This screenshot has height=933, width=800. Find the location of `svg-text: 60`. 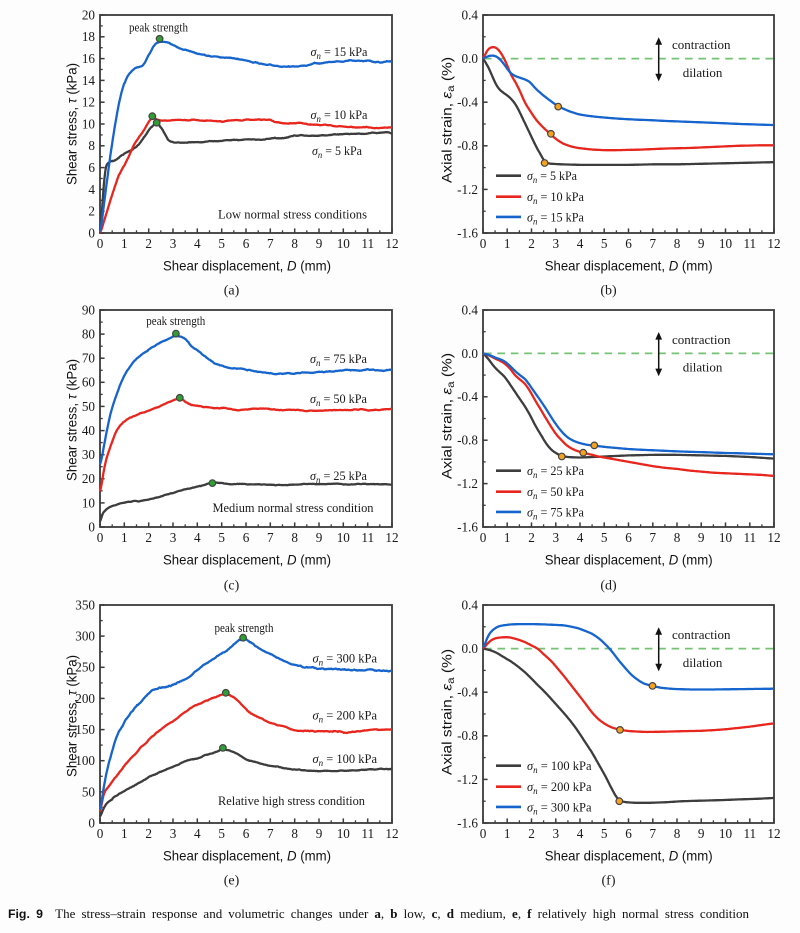

svg-text: 60 is located at coordinates (89, 382).